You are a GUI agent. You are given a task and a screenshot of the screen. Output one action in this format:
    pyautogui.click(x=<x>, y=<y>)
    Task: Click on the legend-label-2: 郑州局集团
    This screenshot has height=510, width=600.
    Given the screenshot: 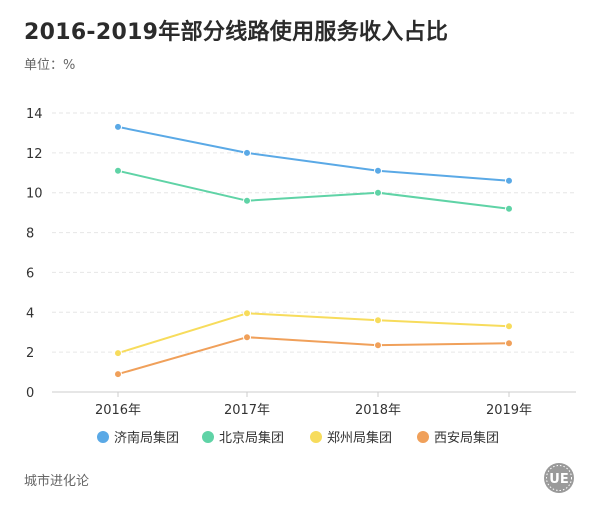 What is the action you would take?
    pyautogui.click(x=359, y=438)
    